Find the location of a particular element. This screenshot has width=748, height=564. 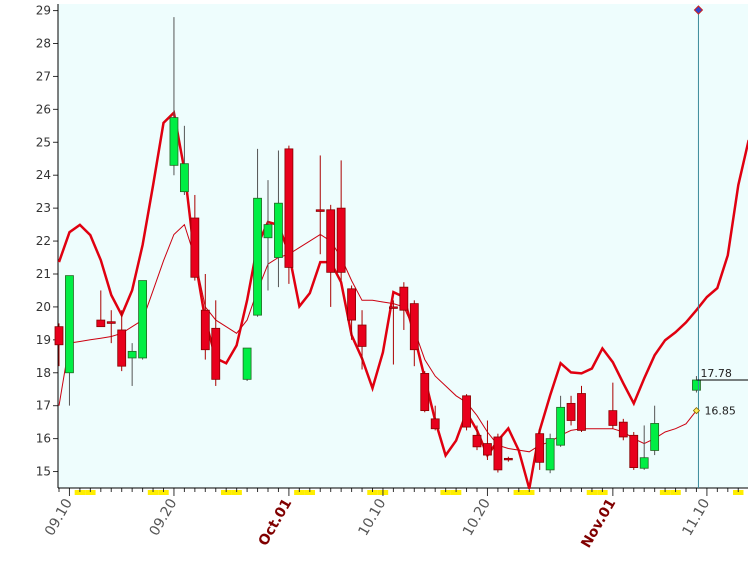

x-tick-label: 10.10 is located at coordinates (373, 517).